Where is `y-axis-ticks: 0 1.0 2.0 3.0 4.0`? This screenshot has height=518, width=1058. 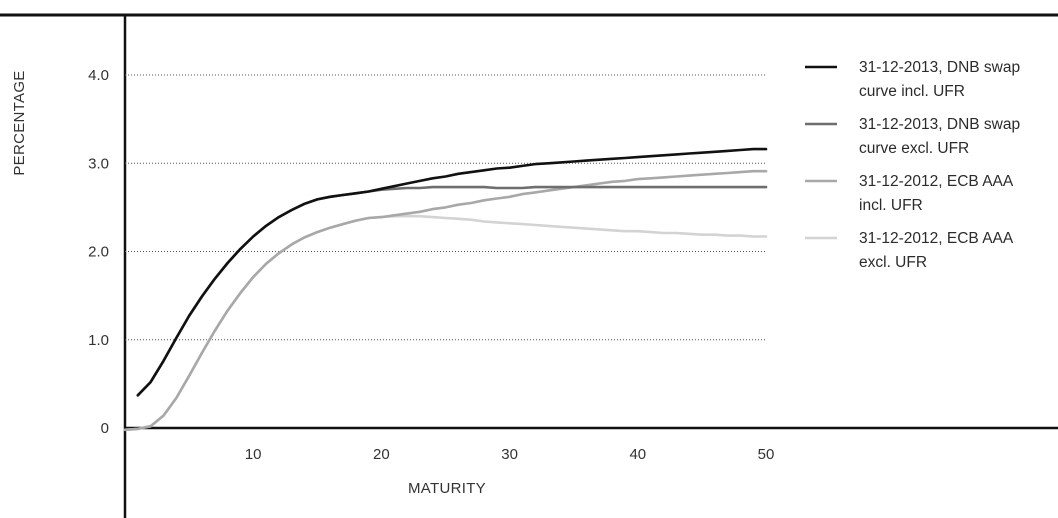 y-axis-ticks: 0 1.0 2.0 3.0 4.0 is located at coordinates (98, 252).